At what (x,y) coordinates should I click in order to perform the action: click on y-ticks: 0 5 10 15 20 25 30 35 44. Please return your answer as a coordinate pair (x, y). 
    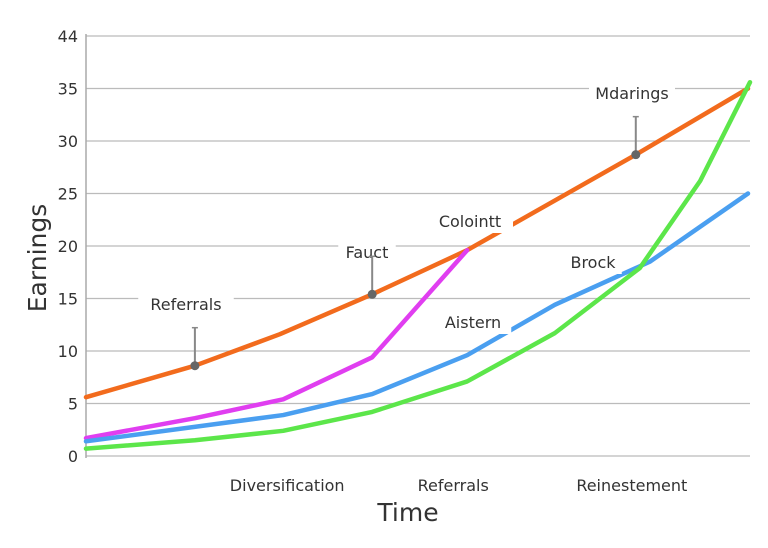
    Looking at the image, I should click on (68, 246).